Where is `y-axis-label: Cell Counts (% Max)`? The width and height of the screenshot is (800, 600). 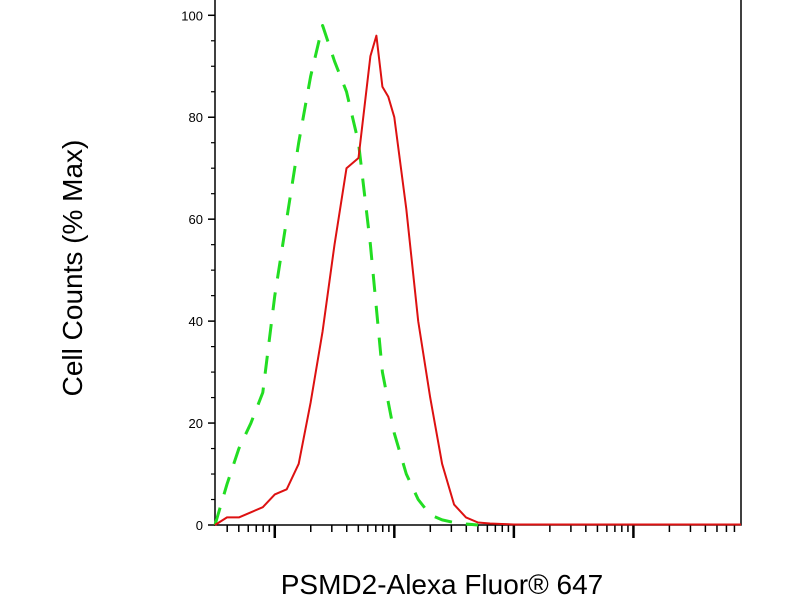 y-axis-label: Cell Counts (% Max) is located at coordinates (72, 268).